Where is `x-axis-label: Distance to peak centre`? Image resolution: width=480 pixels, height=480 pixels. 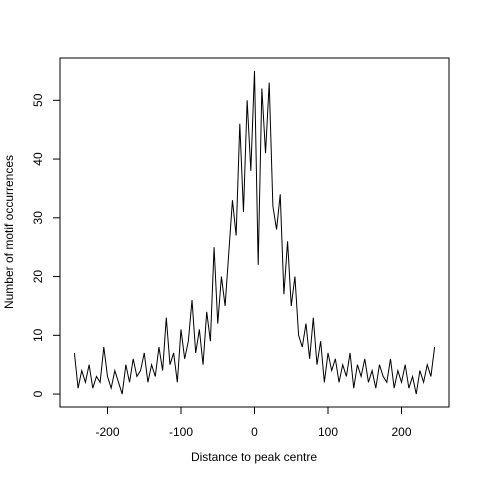
x-axis-label: Distance to peak centre is located at coordinates (254, 457).